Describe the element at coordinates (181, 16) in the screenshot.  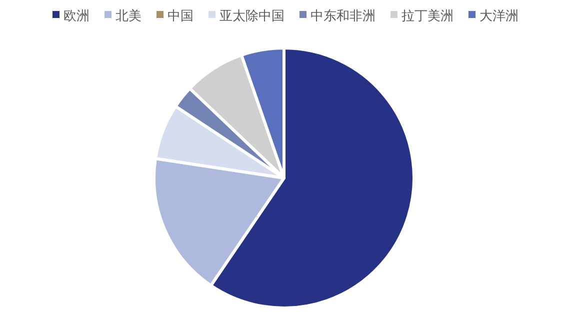
I see `legend-label: 中国` at that location.